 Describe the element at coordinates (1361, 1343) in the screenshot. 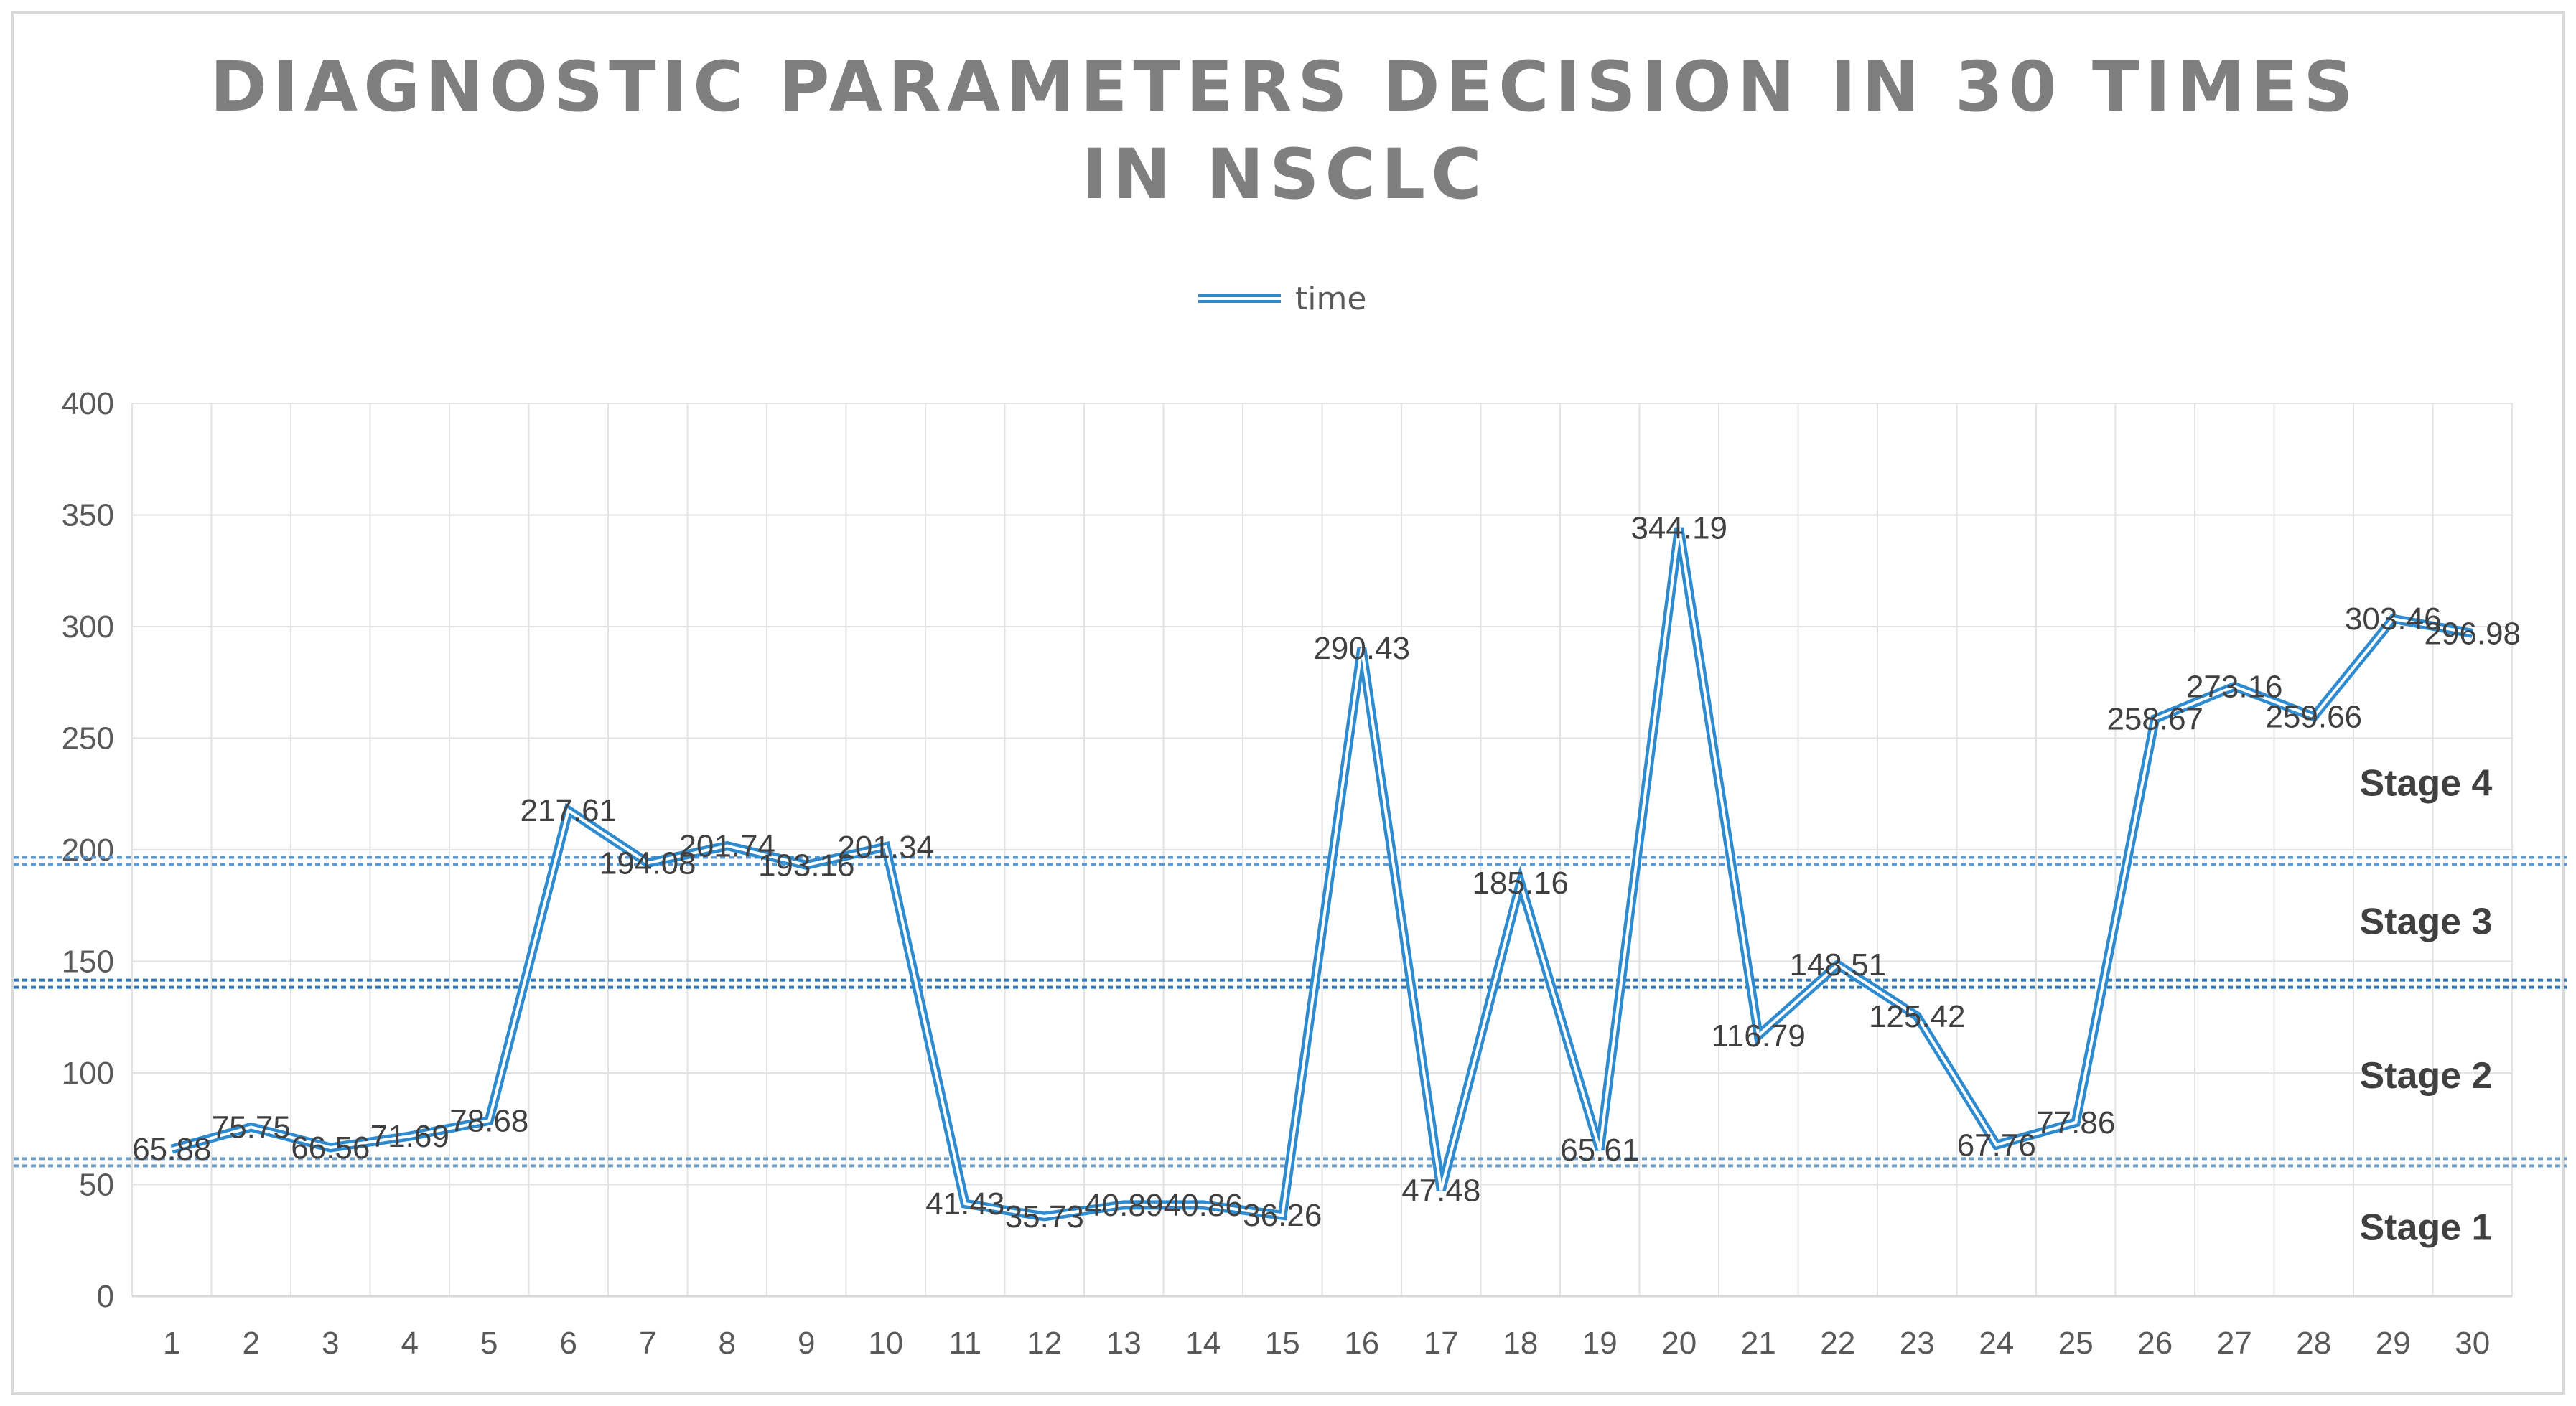

I see `x-tick-label: 16` at that location.